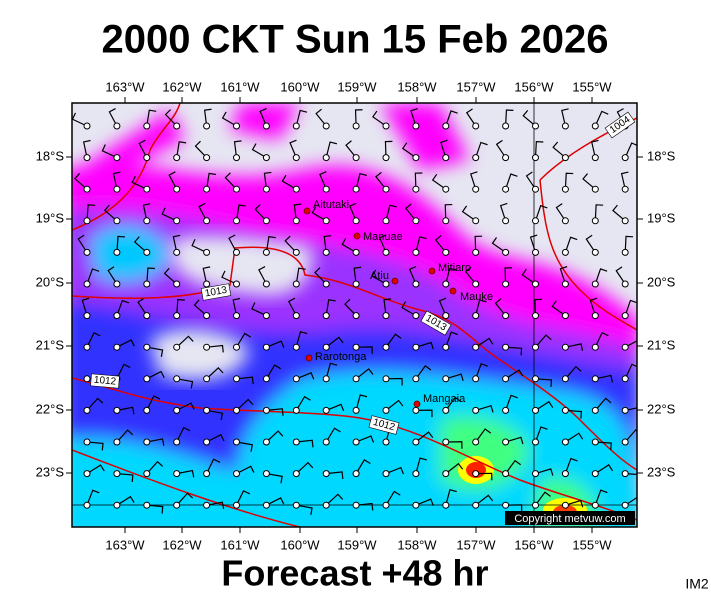 This screenshot has width=711, height=600. What do you see at coordinates (240, 86) in the screenshot?
I see `lon-label: 161°W` at bounding box center [240, 86].